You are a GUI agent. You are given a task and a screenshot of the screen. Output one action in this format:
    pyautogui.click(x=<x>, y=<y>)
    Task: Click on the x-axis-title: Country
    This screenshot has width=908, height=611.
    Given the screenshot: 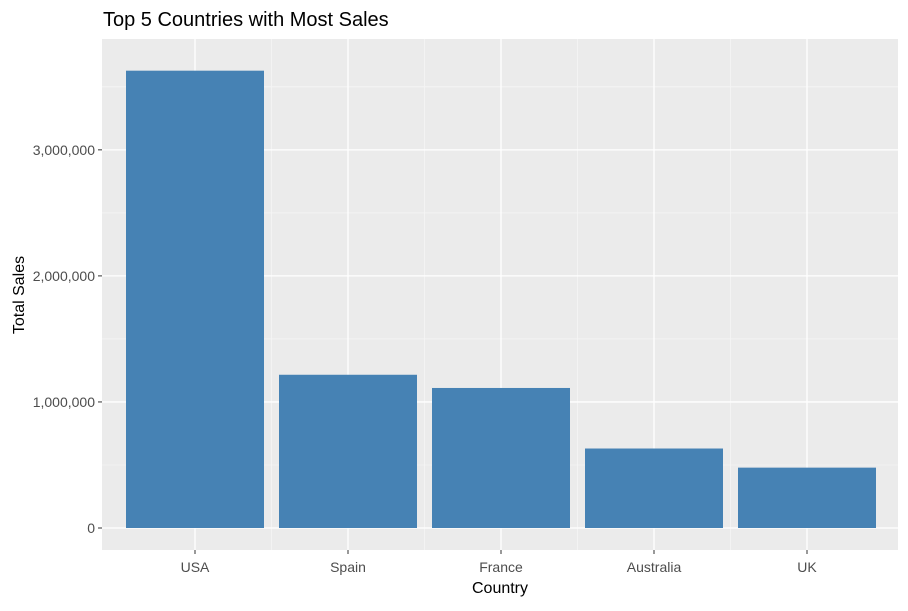 What is the action you would take?
    pyautogui.click(x=500, y=588)
    